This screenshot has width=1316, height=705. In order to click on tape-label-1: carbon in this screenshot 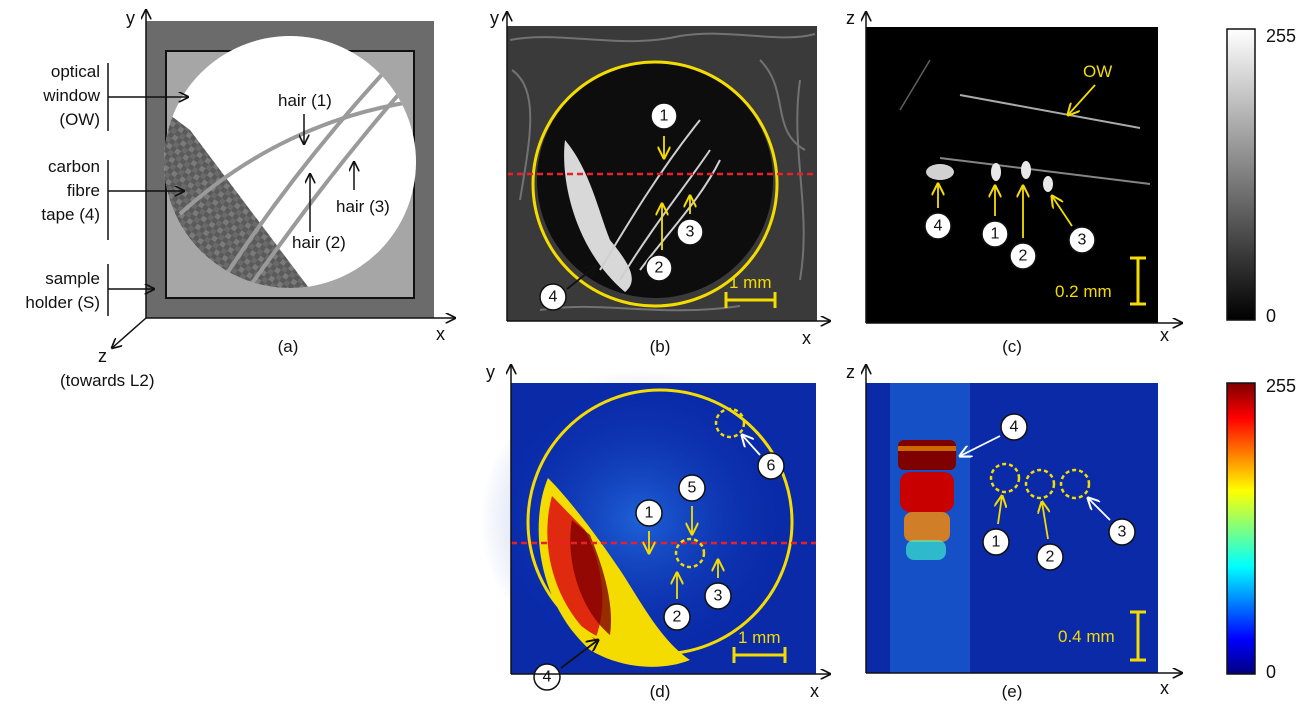, I will do `click(74, 166)`.